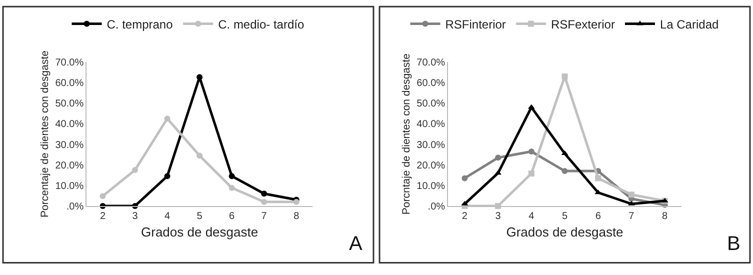  What do you see at coordinates (733, 244) in the screenshot?
I see `text: B` at bounding box center [733, 244].